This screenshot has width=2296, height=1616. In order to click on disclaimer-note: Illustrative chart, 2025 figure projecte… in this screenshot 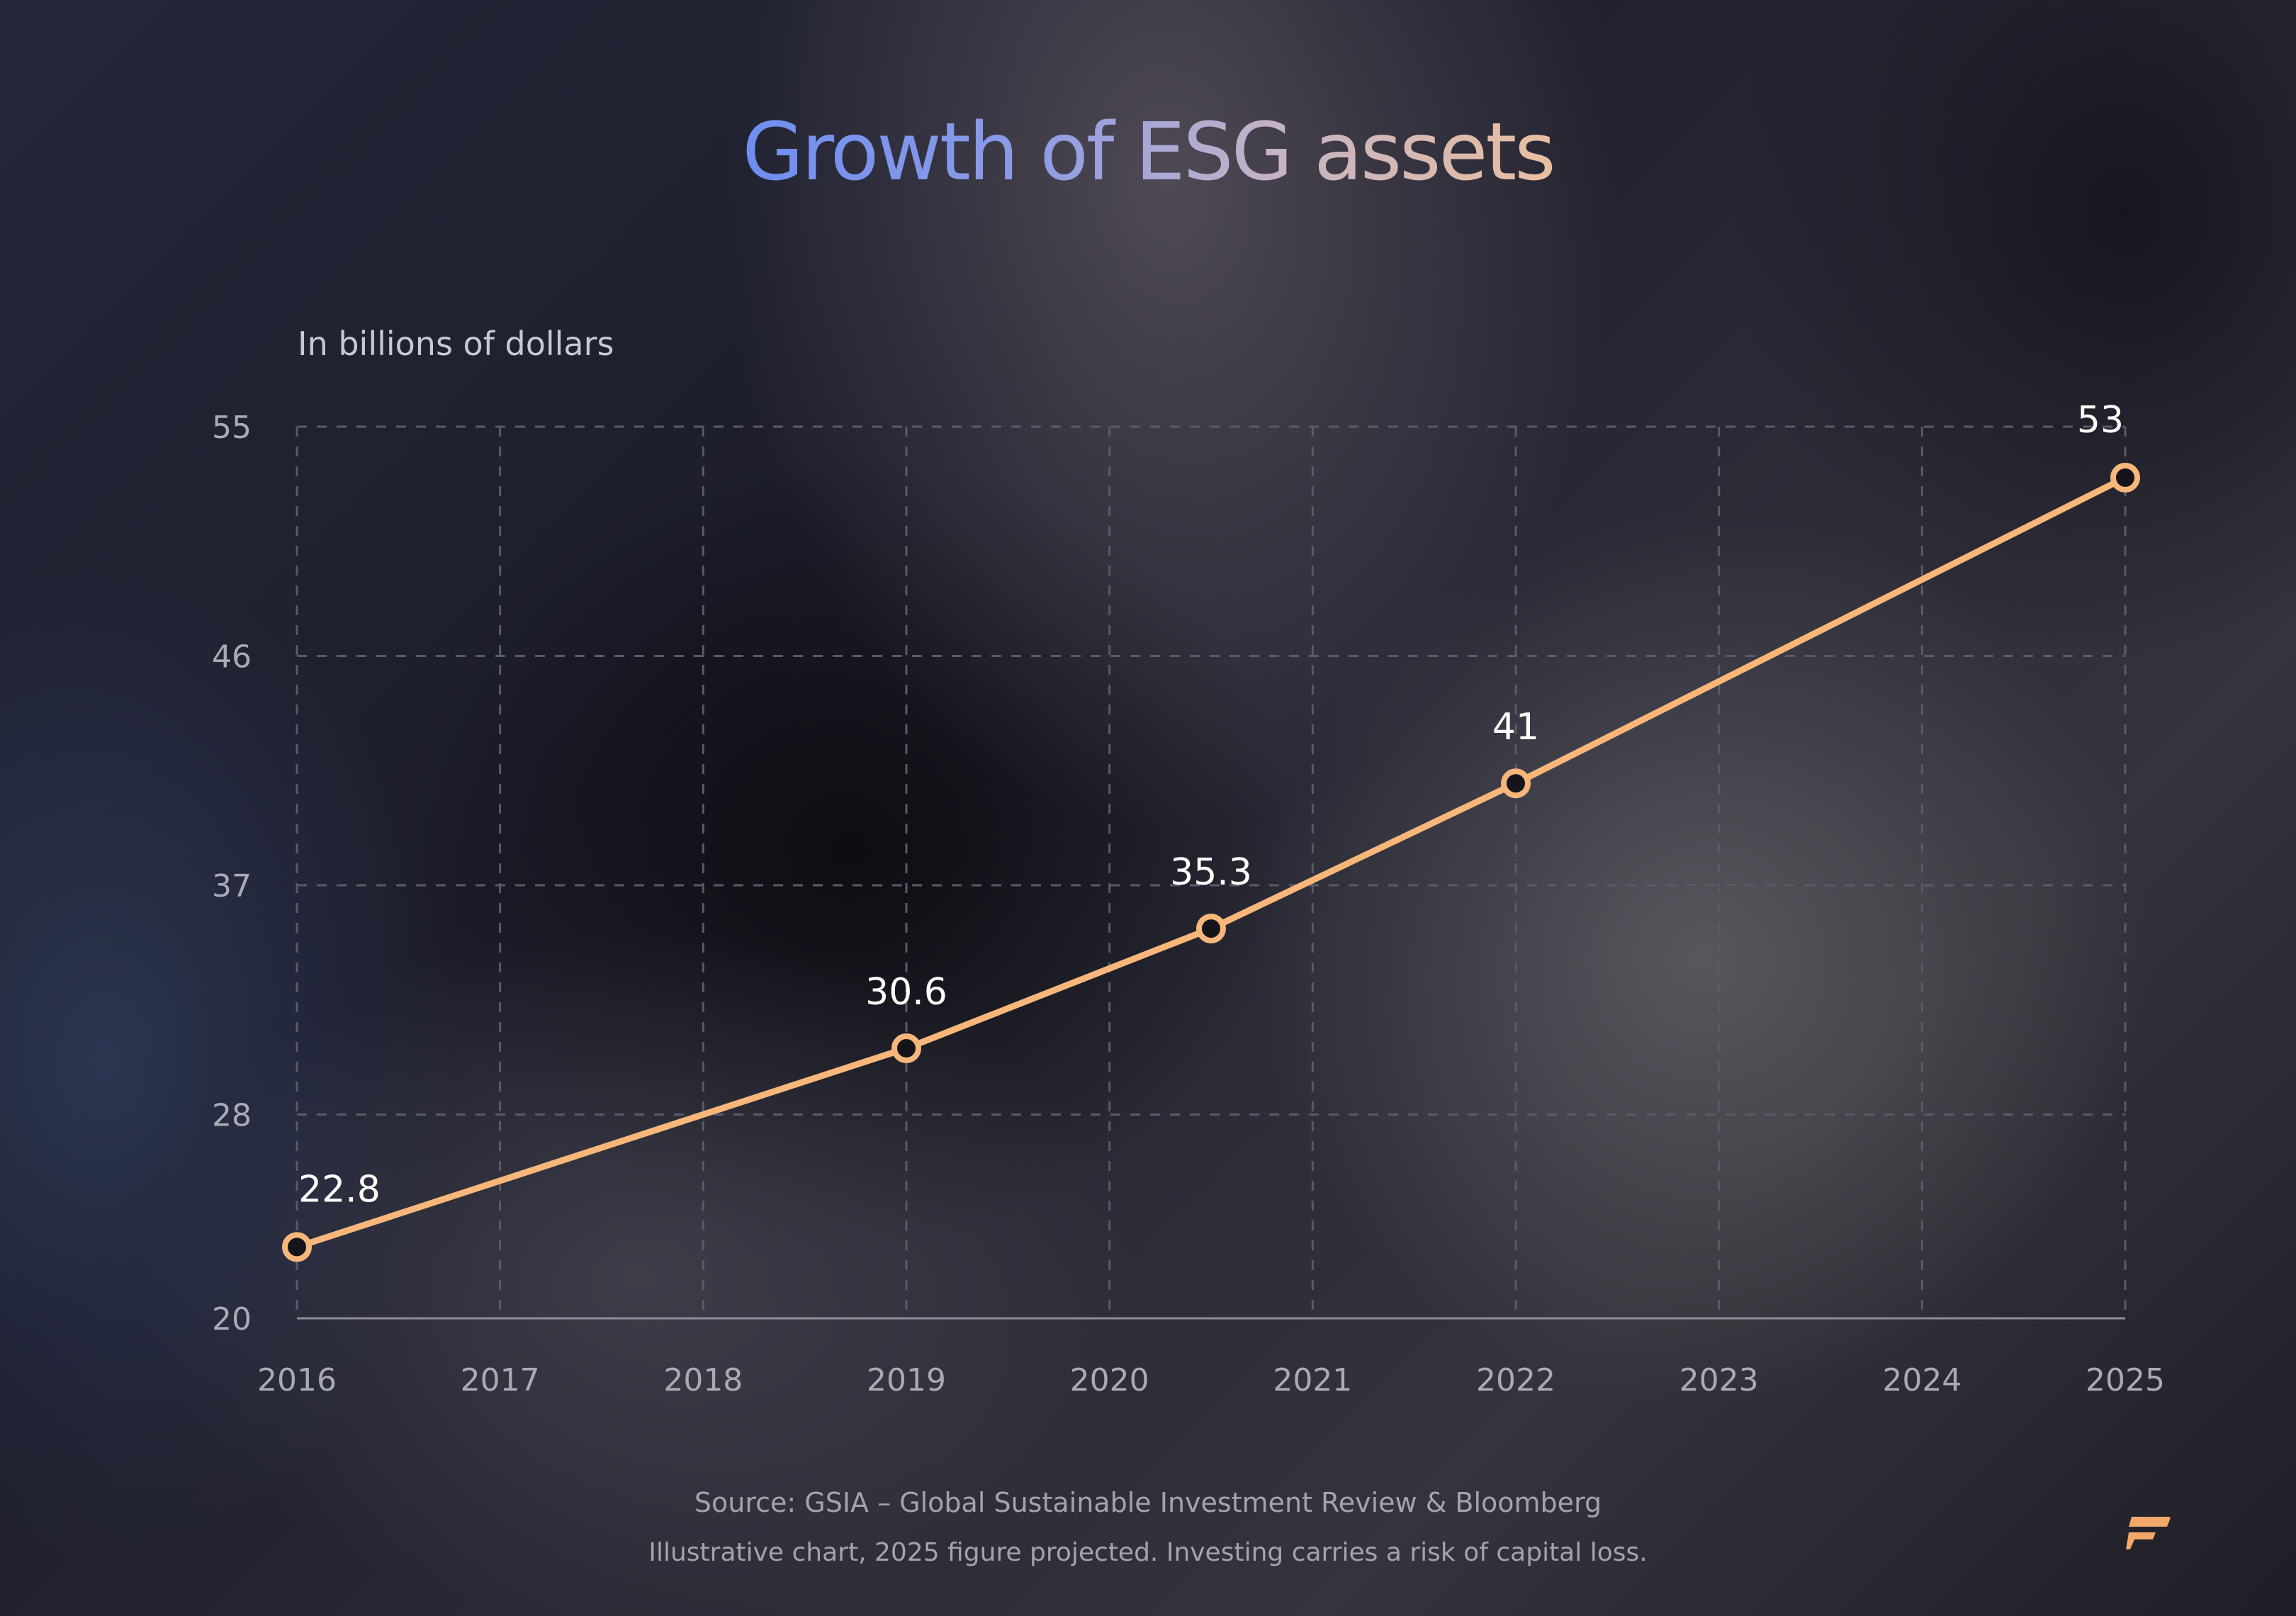, I will do `click(1148, 1552)`.